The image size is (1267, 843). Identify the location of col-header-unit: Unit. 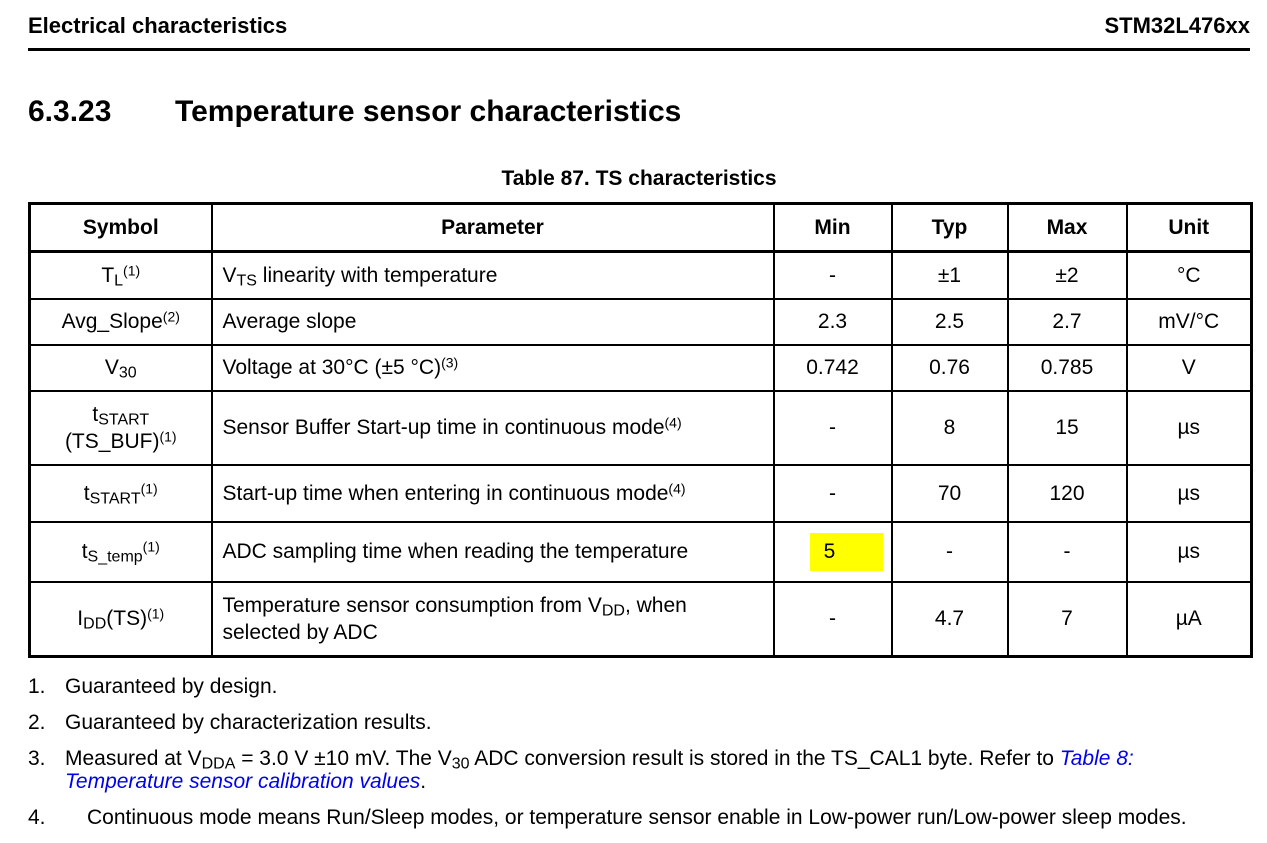
(1189, 227).